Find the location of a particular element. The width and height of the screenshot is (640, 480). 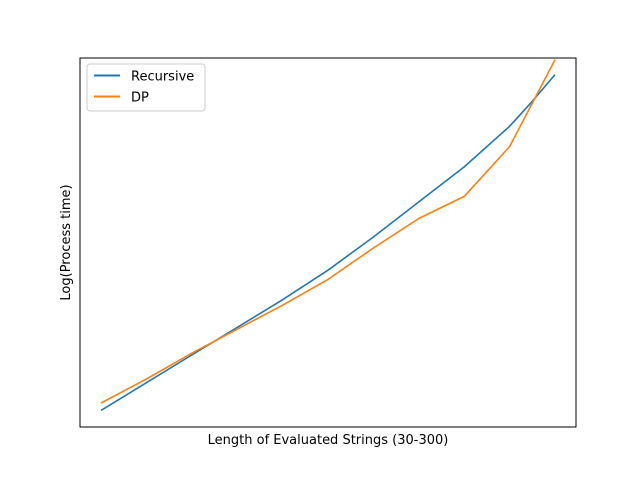

legend-label-dp: DP is located at coordinates (140, 98).